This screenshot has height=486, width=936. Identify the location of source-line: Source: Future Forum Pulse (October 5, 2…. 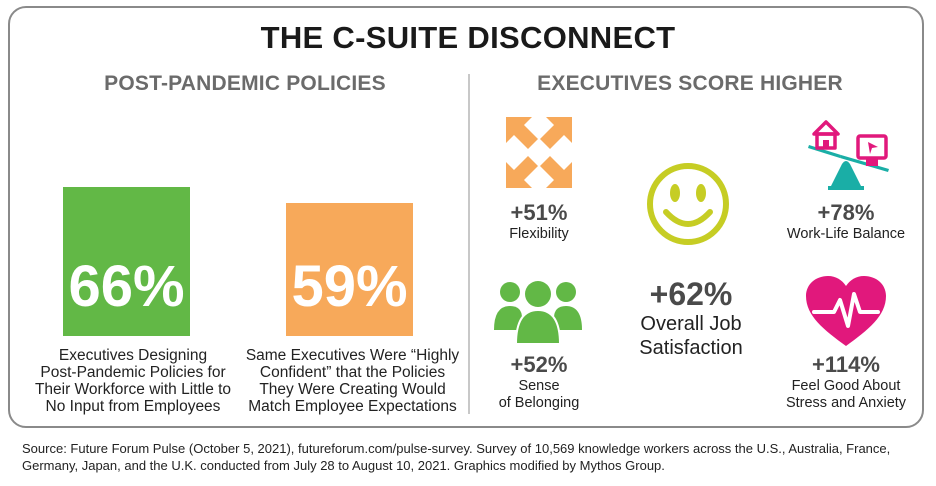
(456, 448).